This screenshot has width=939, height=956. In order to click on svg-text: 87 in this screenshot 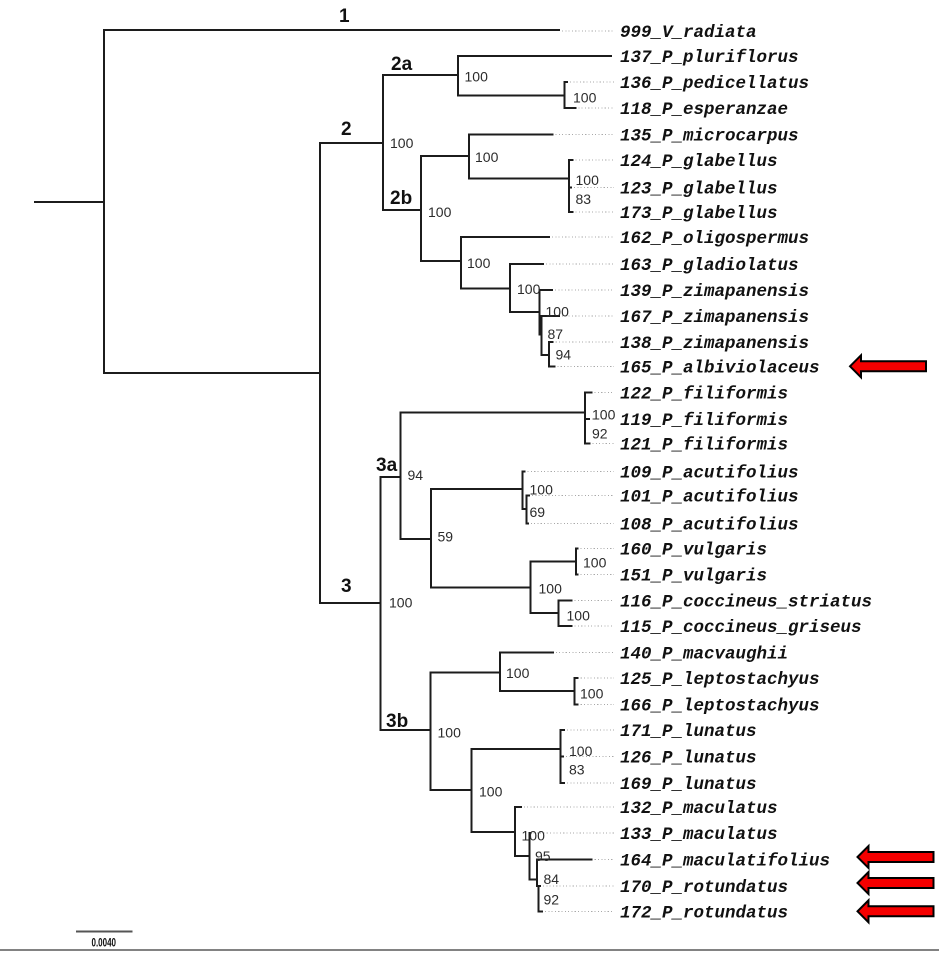, I will do `click(556, 334)`.